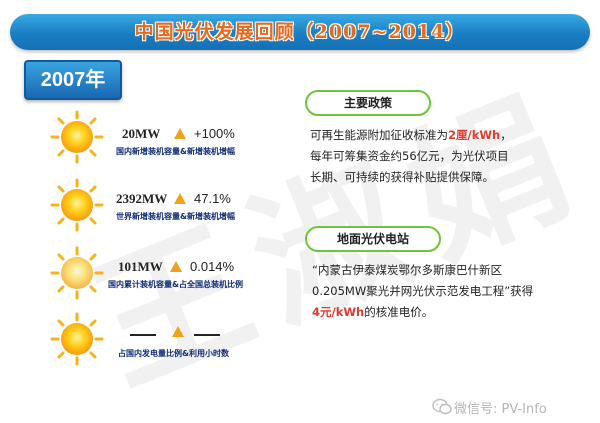 This screenshot has width=600, height=423. I want to click on stat-change: 47.1%, so click(212, 198).